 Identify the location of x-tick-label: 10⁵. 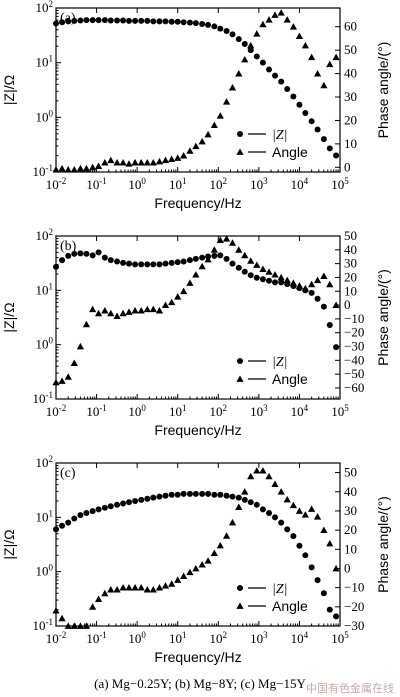
(340, 638).